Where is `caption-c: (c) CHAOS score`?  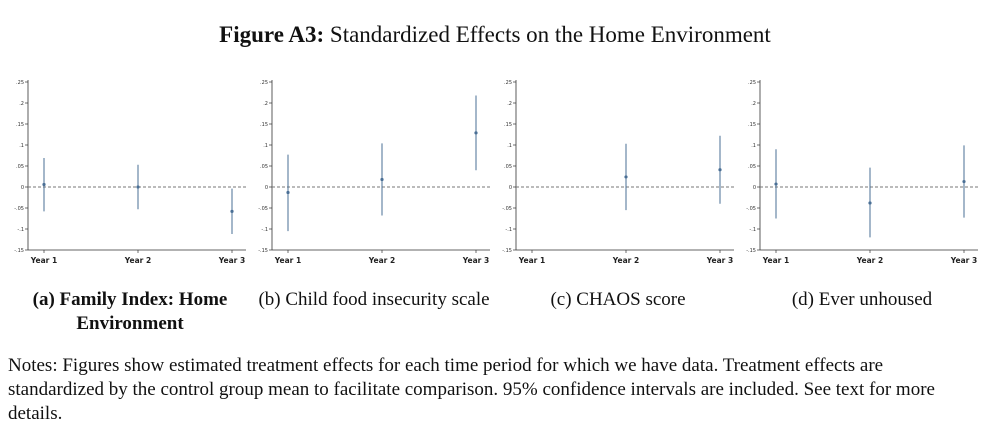
caption-c: (c) CHAOS score is located at coordinates (618, 299).